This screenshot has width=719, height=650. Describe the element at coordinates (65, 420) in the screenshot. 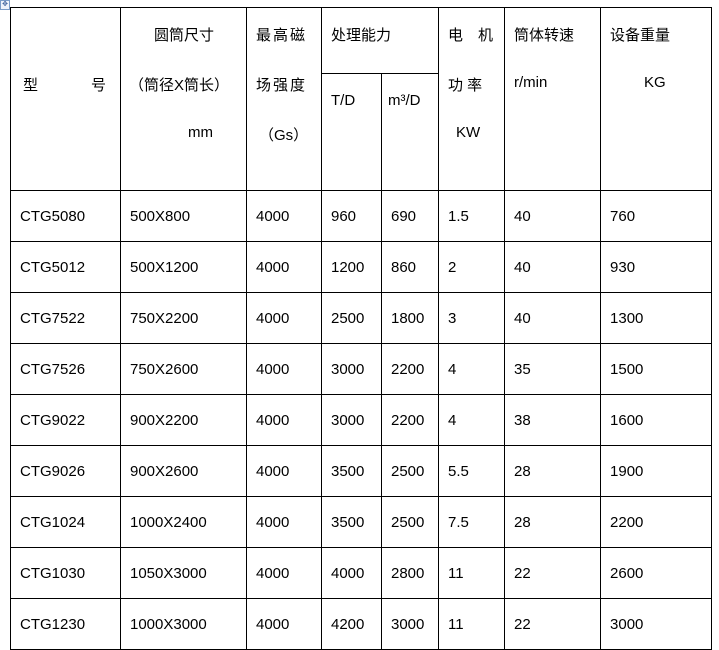

I see `table-cell: CTG9022` at that location.